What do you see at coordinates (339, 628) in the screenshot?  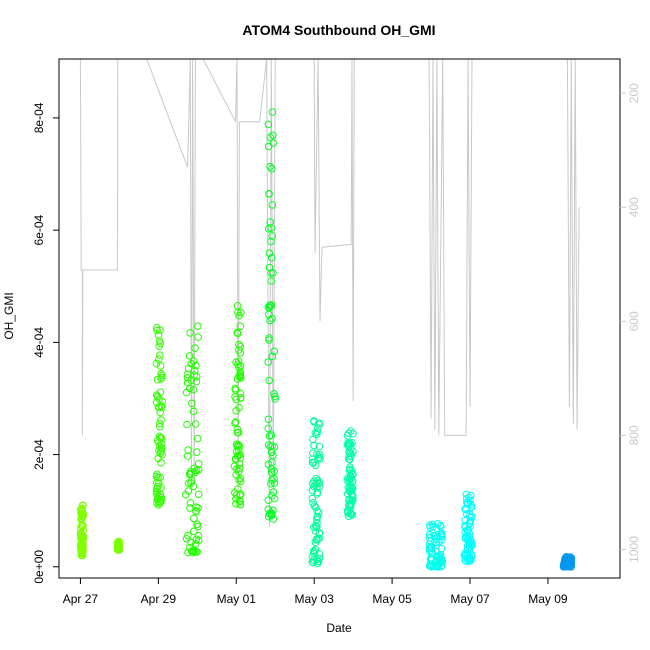 I see `x-axis-label: Date` at bounding box center [339, 628].